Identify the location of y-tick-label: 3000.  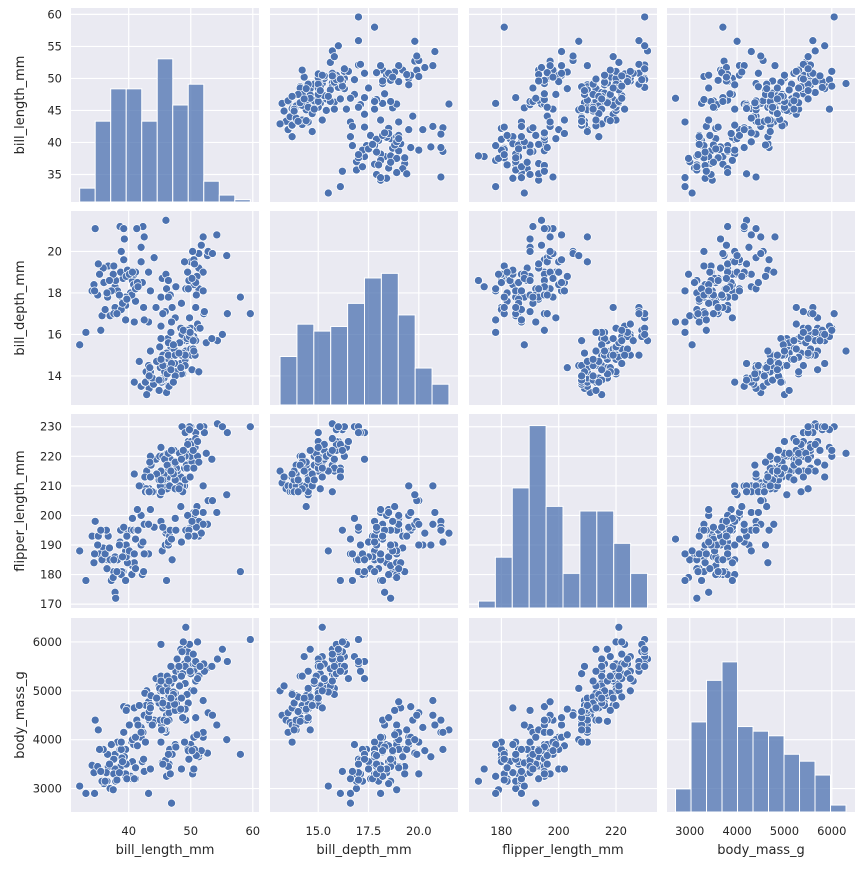
(47, 789).